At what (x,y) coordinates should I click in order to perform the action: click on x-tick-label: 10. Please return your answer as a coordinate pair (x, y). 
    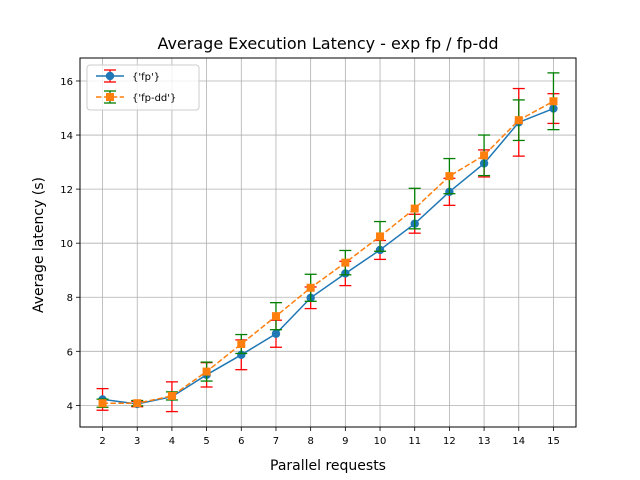
    Looking at the image, I should click on (380, 441).